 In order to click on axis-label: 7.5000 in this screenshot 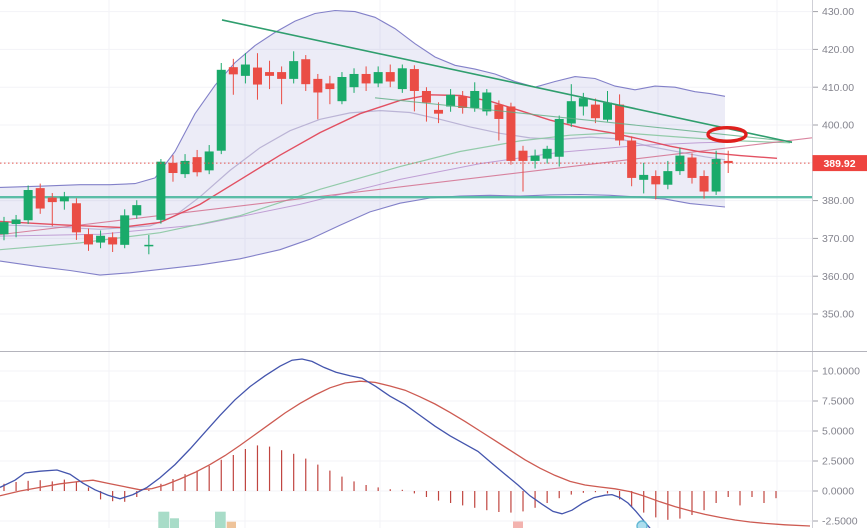, I will do `click(838, 402)`.